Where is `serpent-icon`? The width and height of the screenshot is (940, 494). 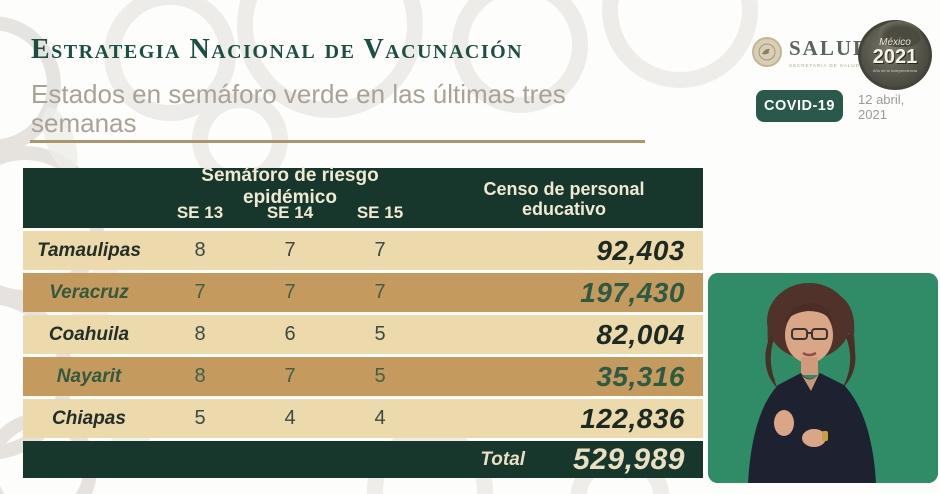 serpent-icon is located at coordinates (900, 34).